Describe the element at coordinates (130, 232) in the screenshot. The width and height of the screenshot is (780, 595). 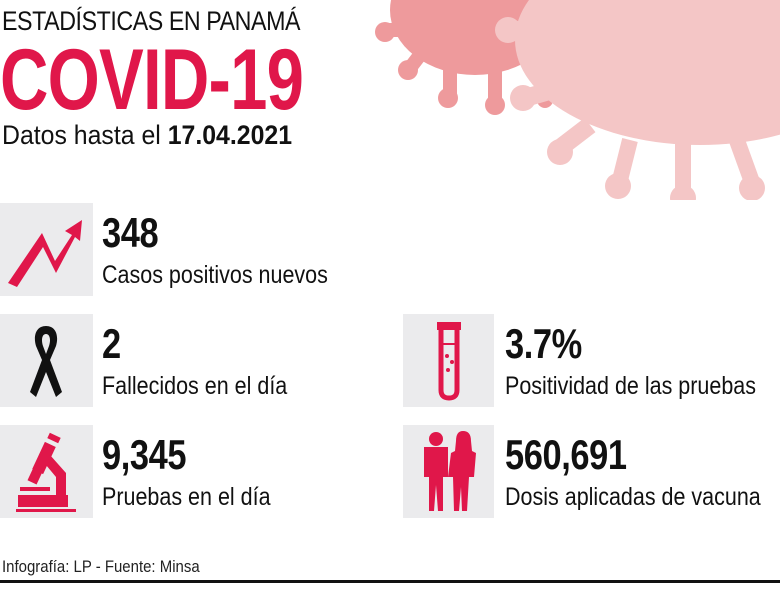
I see `stat-value: 348` at that location.